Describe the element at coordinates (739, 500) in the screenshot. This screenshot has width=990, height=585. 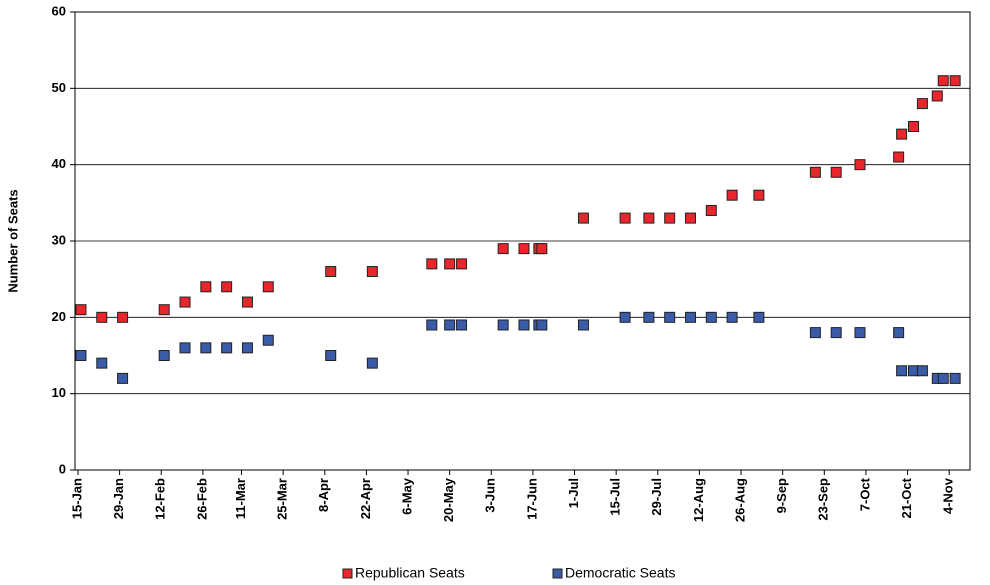
I see `x-tick-label: 26-Aug` at that location.